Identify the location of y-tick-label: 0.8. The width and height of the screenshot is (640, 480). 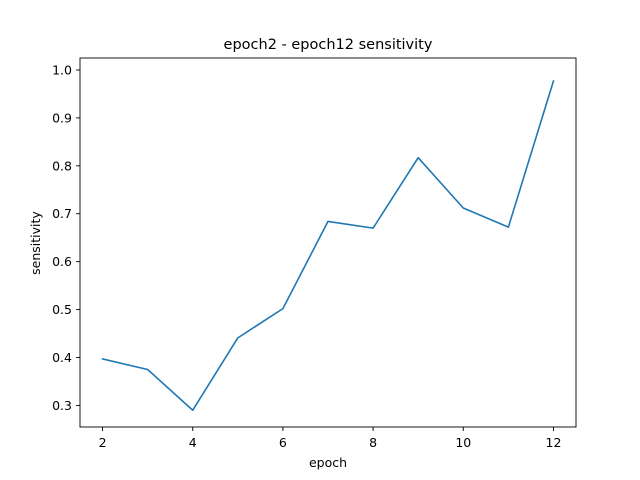
(62, 165).